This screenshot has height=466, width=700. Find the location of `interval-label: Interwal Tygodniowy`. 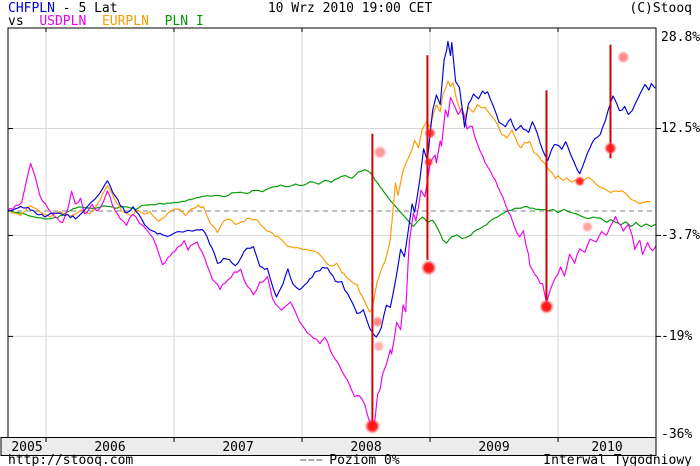

interval-label: Interwal Tygodniowy is located at coordinates (617, 459).